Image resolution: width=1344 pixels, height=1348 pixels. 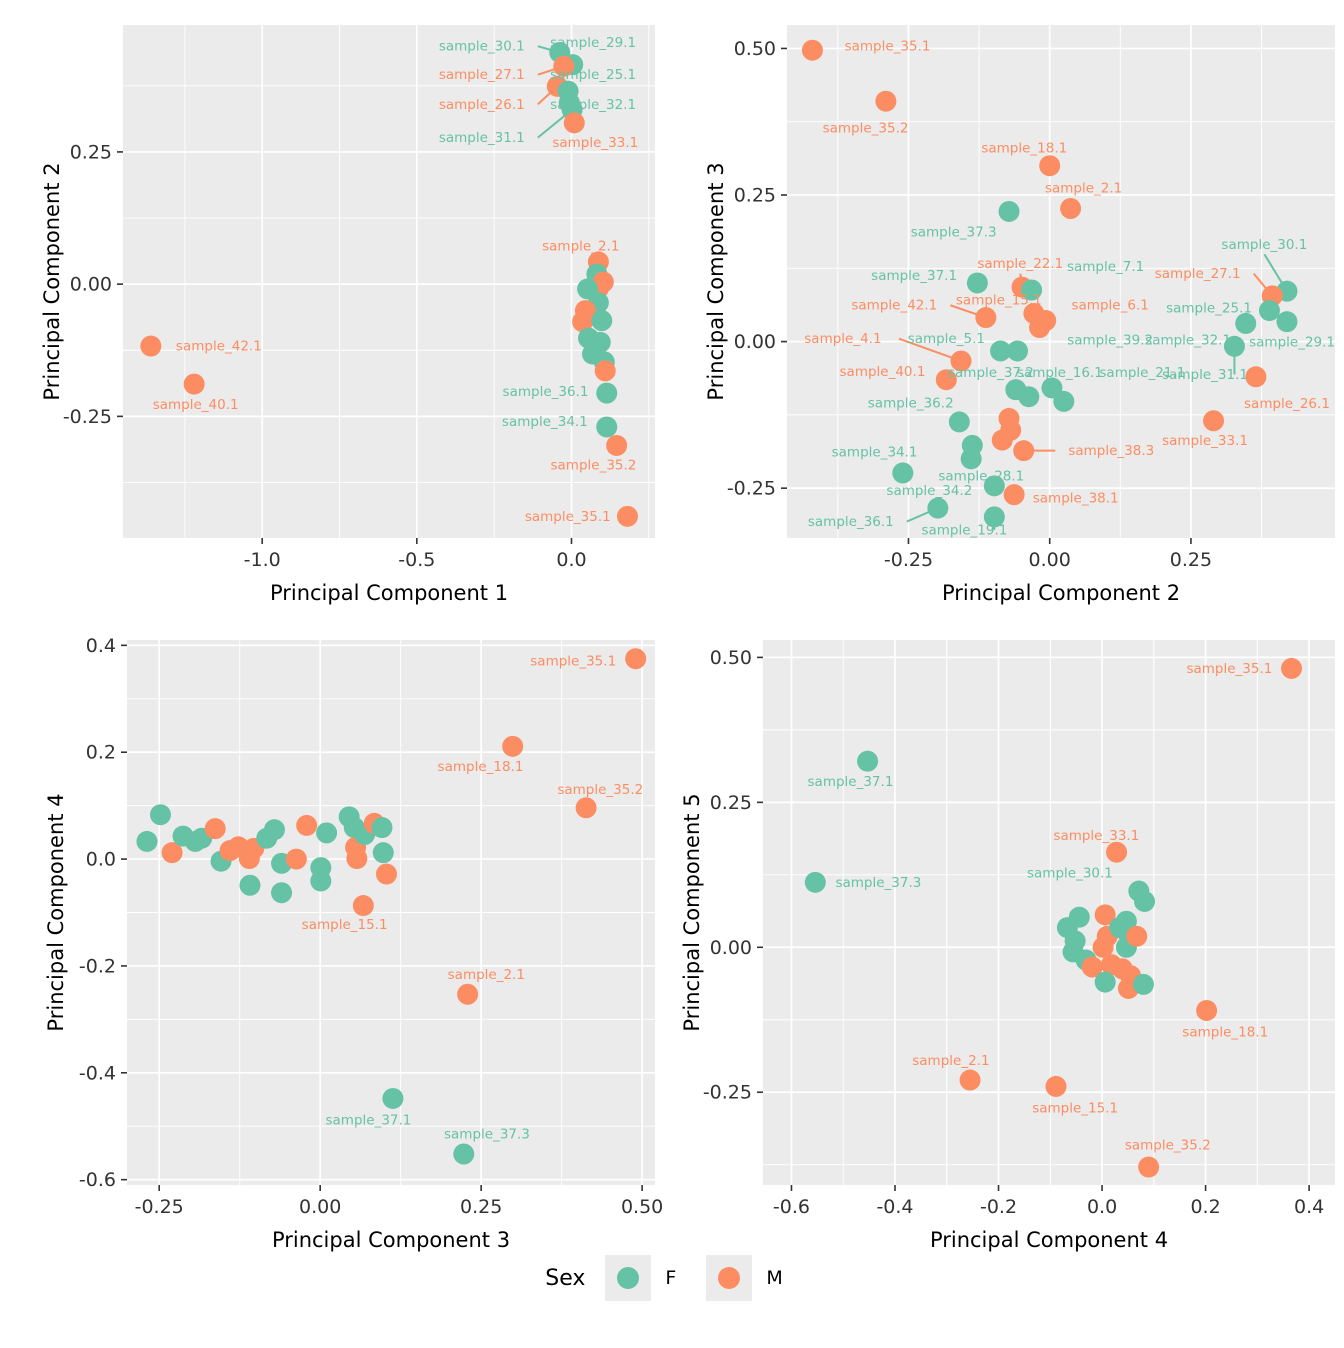 I want to click on legend-title: Sex, so click(x=565, y=1278).